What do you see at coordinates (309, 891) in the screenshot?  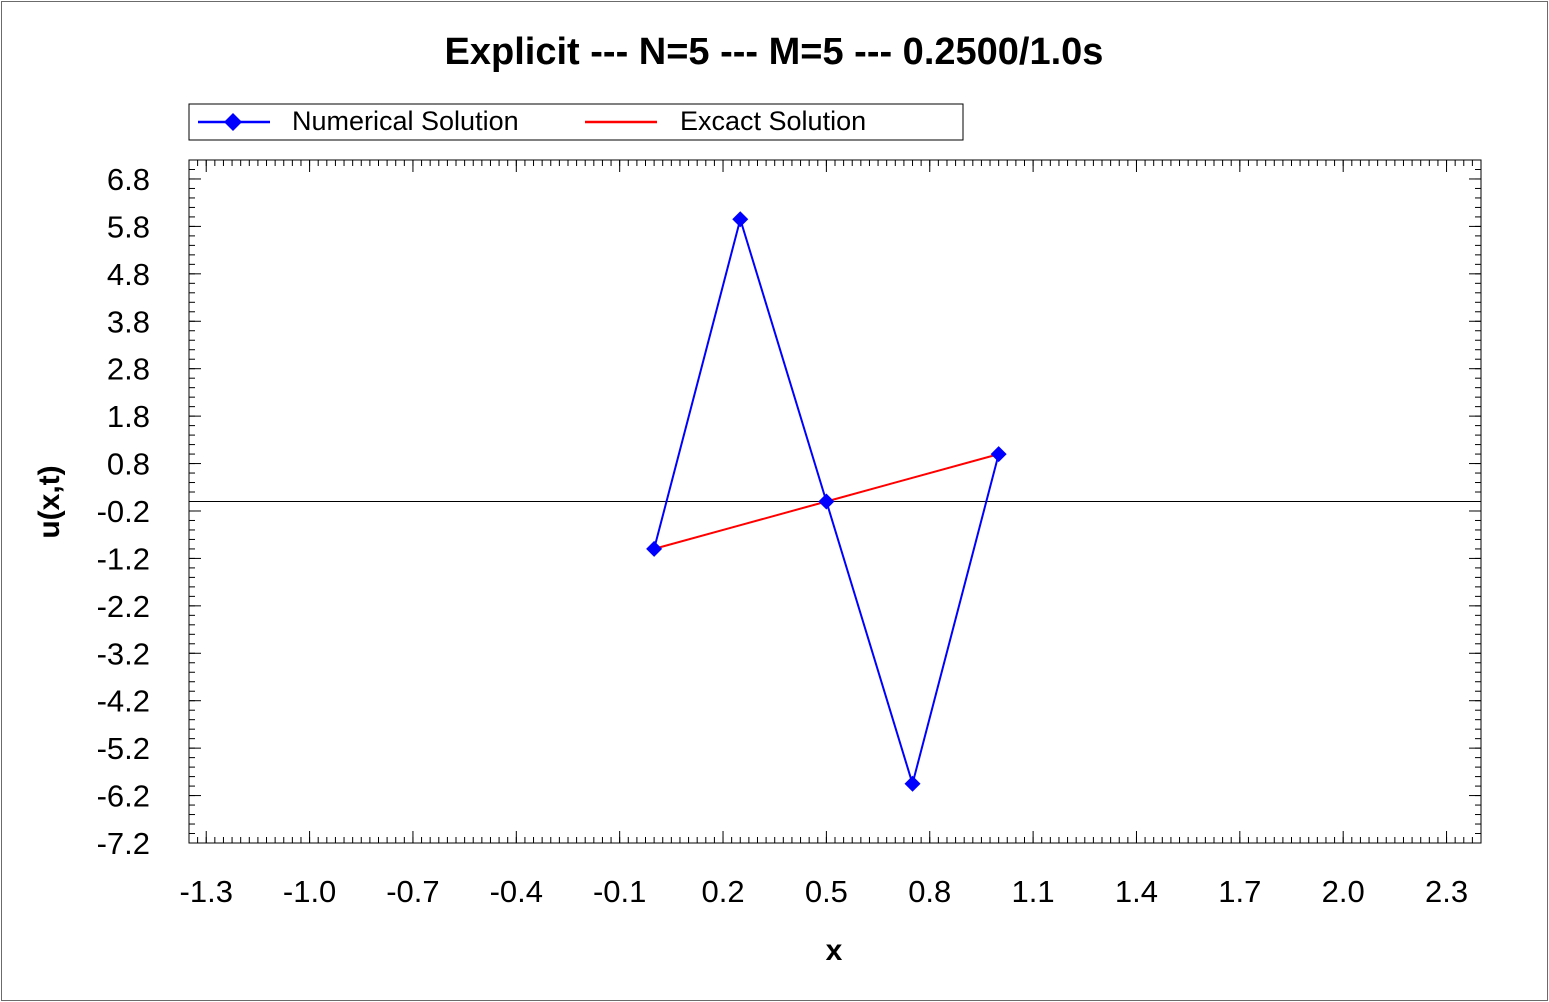 I see `x-tick-label: -1.0` at bounding box center [309, 891].